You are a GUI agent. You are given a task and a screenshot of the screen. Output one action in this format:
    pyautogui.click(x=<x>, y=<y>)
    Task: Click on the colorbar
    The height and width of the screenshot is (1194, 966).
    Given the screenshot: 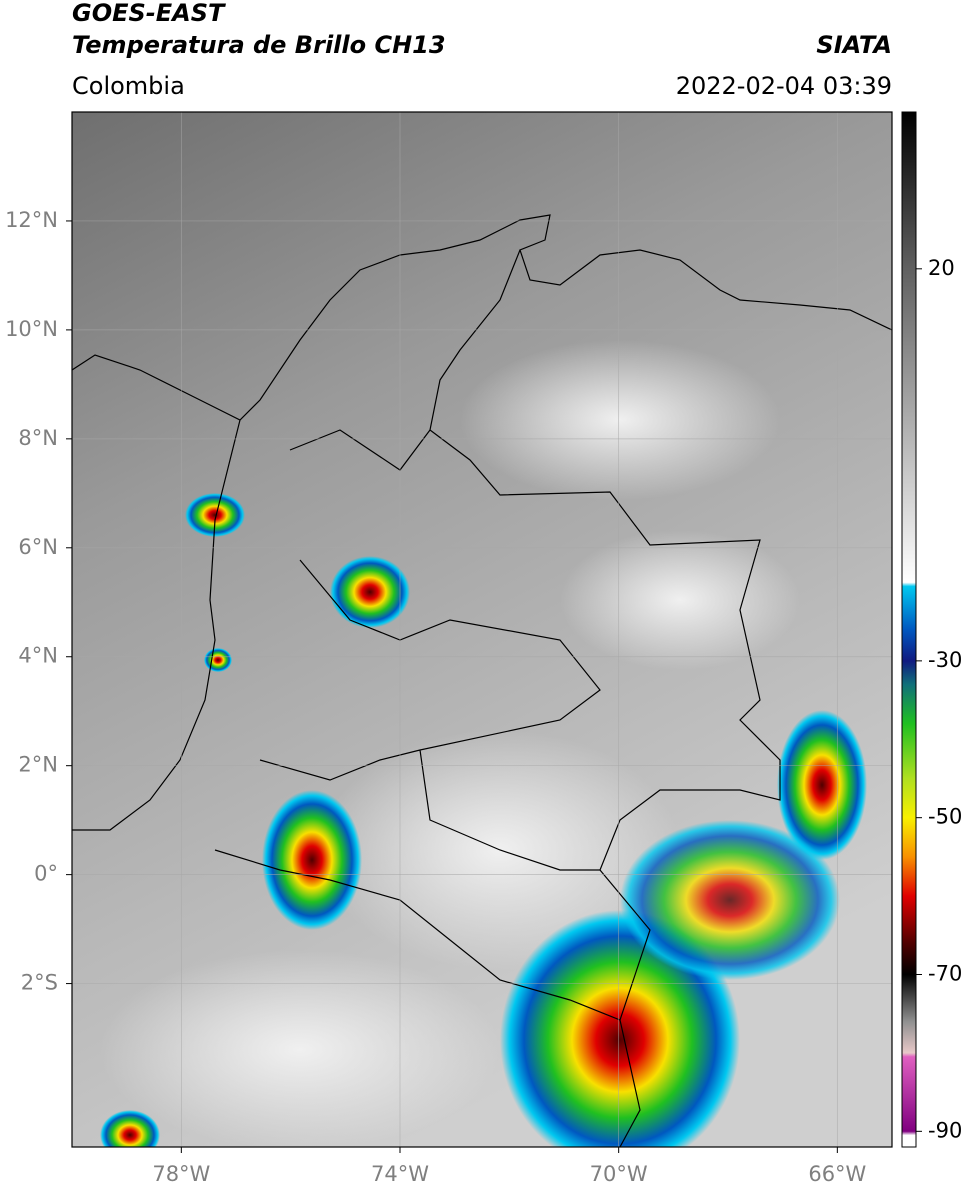 What is the action you would take?
    pyautogui.click(x=909, y=629)
    